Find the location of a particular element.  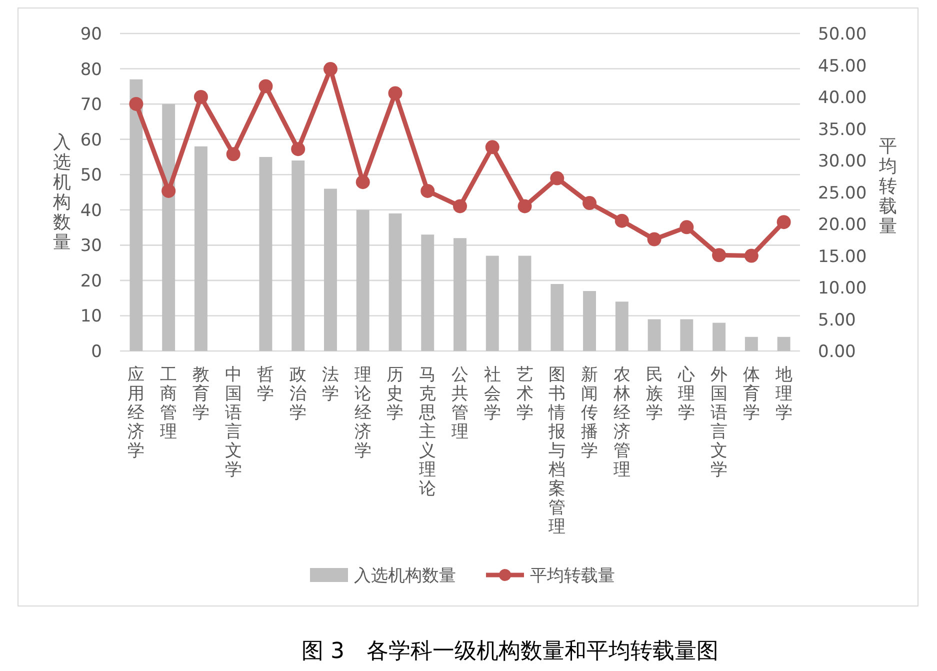

y2-tick-label: 10.00 is located at coordinates (842, 288).